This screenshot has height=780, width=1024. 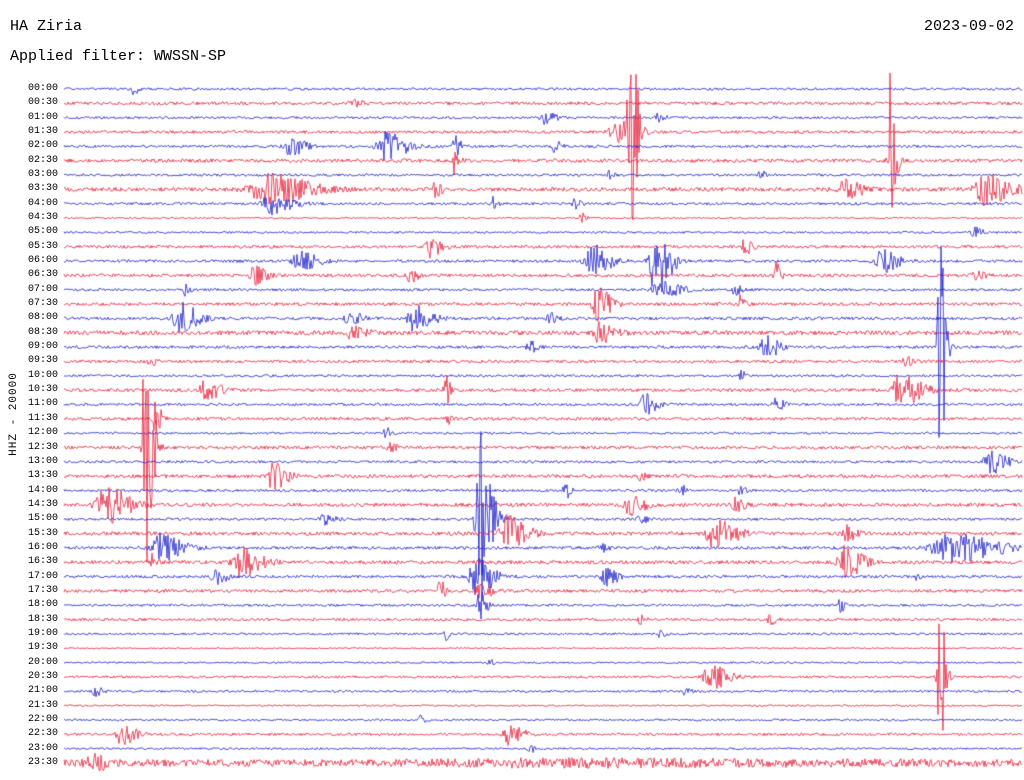 What do you see at coordinates (42, 275) in the screenshot?
I see `time-label: 06:30` at bounding box center [42, 275].